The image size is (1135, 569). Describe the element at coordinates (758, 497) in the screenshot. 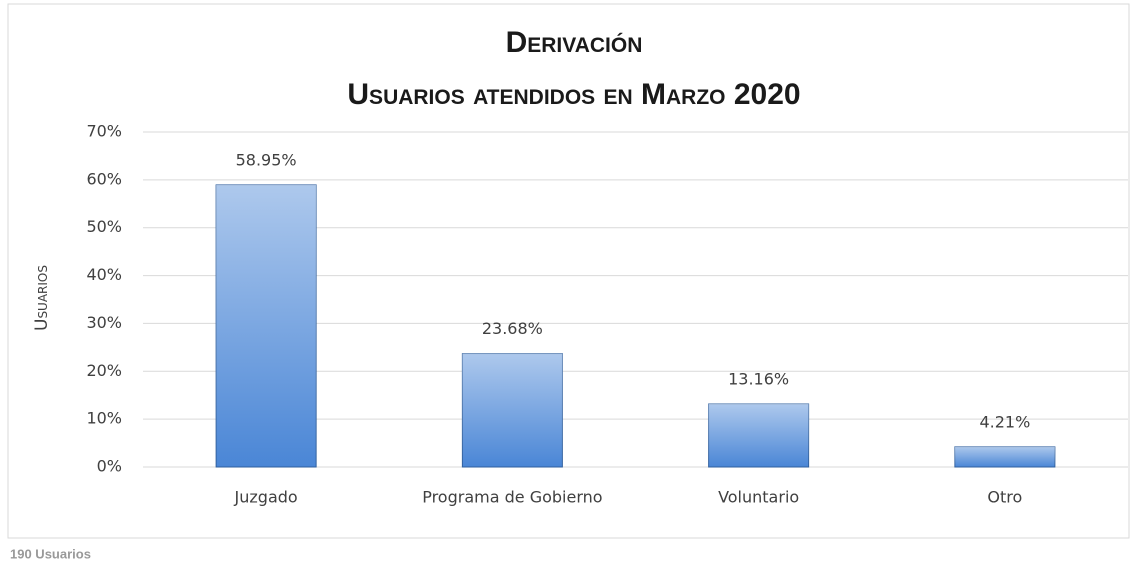

I see `x-tick-label: Voluntario` at that location.